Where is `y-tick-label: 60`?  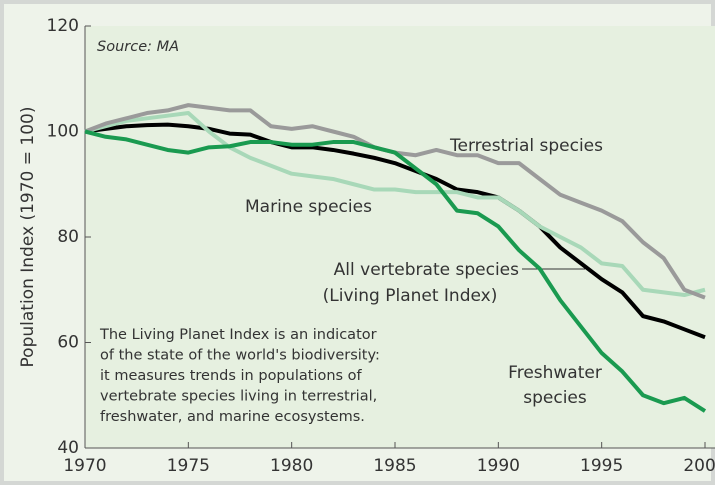
y-tick-label: 60 is located at coordinates (68, 343).